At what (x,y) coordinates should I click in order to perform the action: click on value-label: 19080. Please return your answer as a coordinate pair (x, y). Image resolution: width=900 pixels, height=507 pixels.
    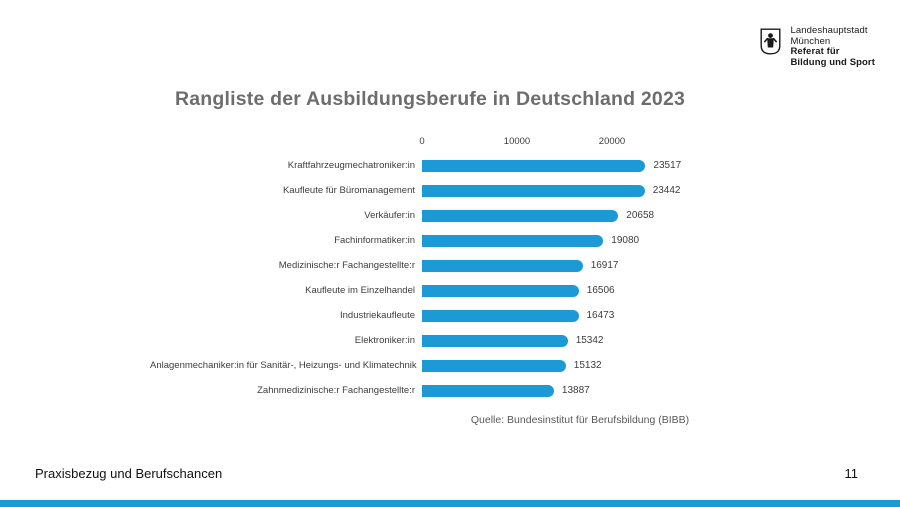
    Looking at the image, I should click on (625, 240).